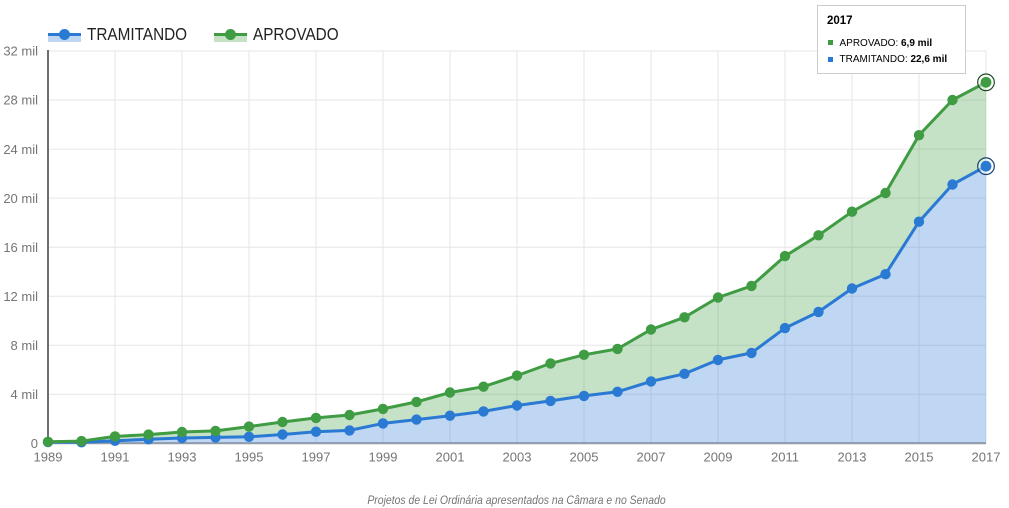 Image resolution: width=1009 pixels, height=508 pixels. I want to click on svg-text: 2013, so click(852, 456).